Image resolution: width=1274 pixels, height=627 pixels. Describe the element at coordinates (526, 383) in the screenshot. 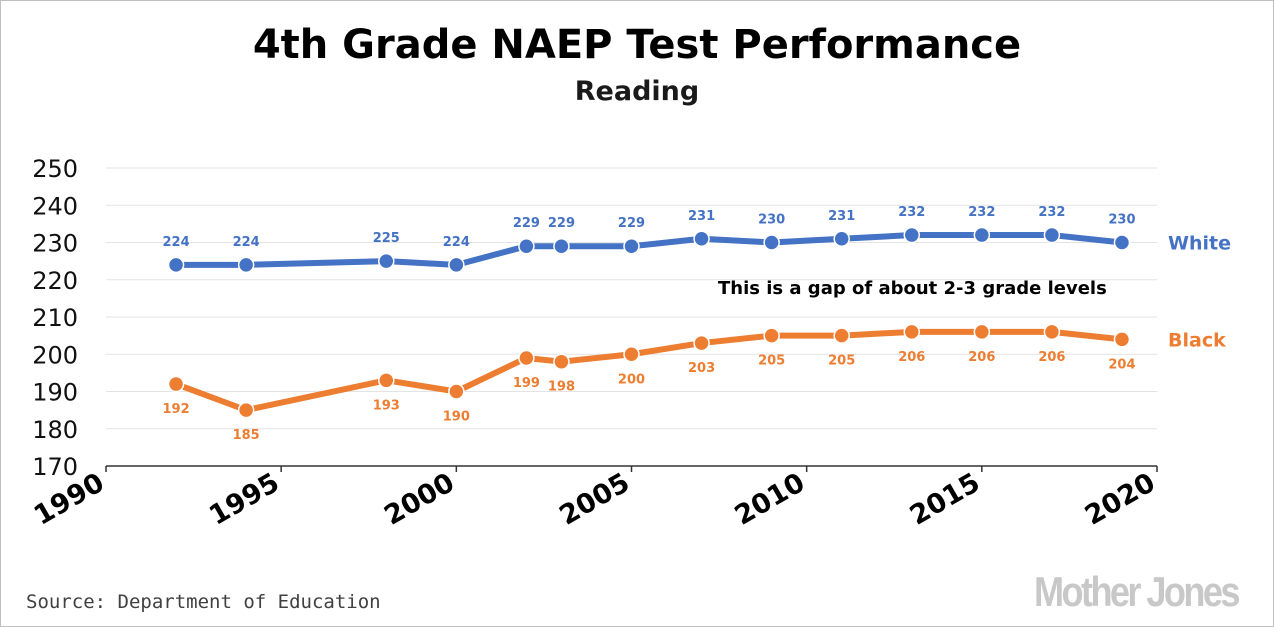

I see `data-label-black: 199` at that location.